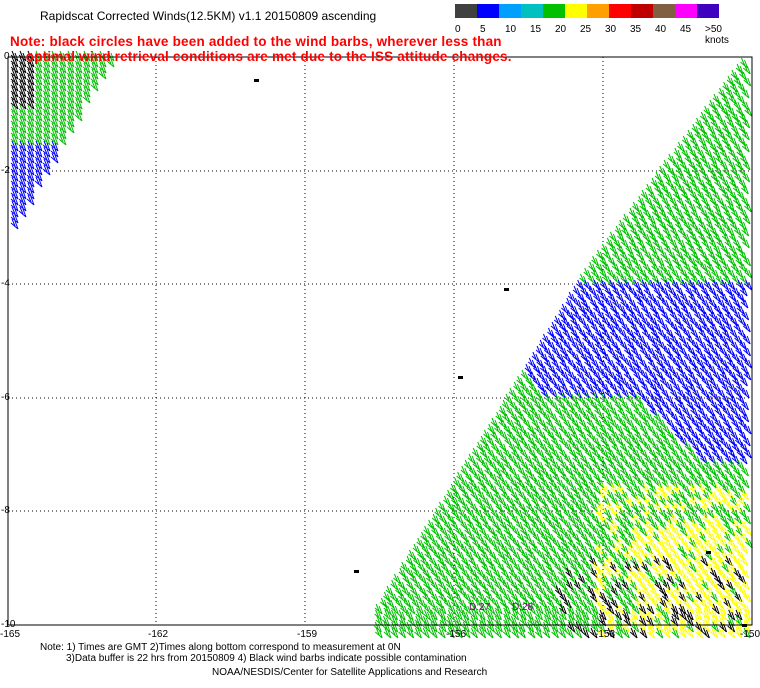 The height and width of the screenshot is (688, 760). What do you see at coordinates (7, 56) in the screenshot?
I see `latitude-tick-label: 0` at bounding box center [7, 56].